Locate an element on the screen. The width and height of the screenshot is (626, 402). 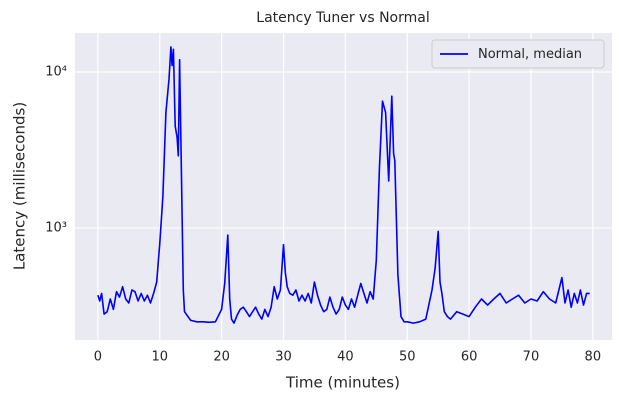
chart-title: Latency Tuner vs Normal is located at coordinates (342, 18).